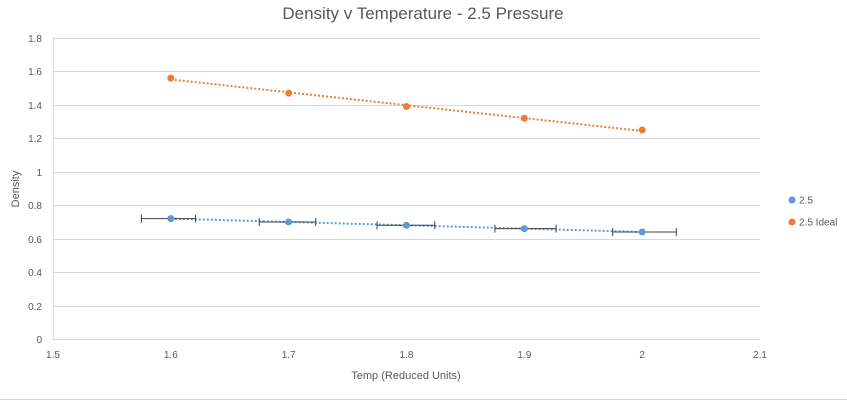  Describe the element at coordinates (289, 355) in the screenshot. I see `x-tick-label: 1.7` at that location.